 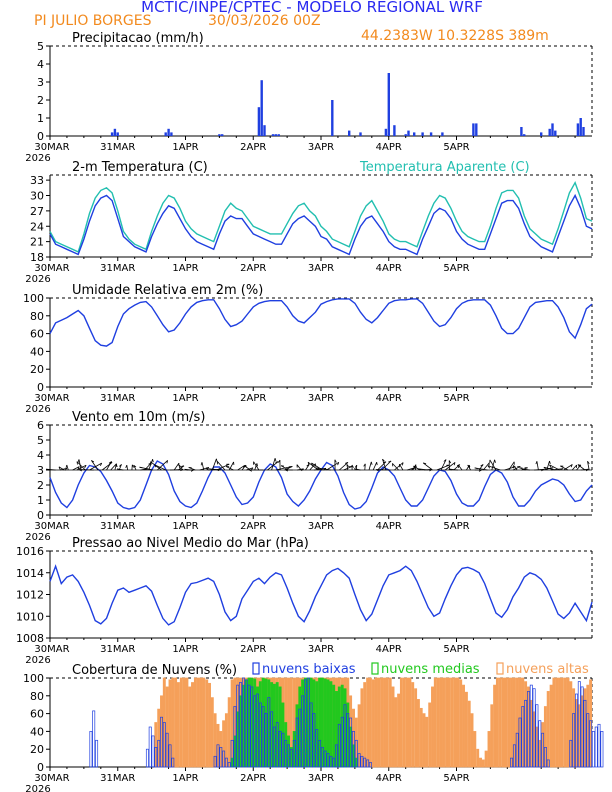 What do you see at coordinates (37, 180) in the screenshot?
I see `y-tick-label: 33` at bounding box center [37, 180].